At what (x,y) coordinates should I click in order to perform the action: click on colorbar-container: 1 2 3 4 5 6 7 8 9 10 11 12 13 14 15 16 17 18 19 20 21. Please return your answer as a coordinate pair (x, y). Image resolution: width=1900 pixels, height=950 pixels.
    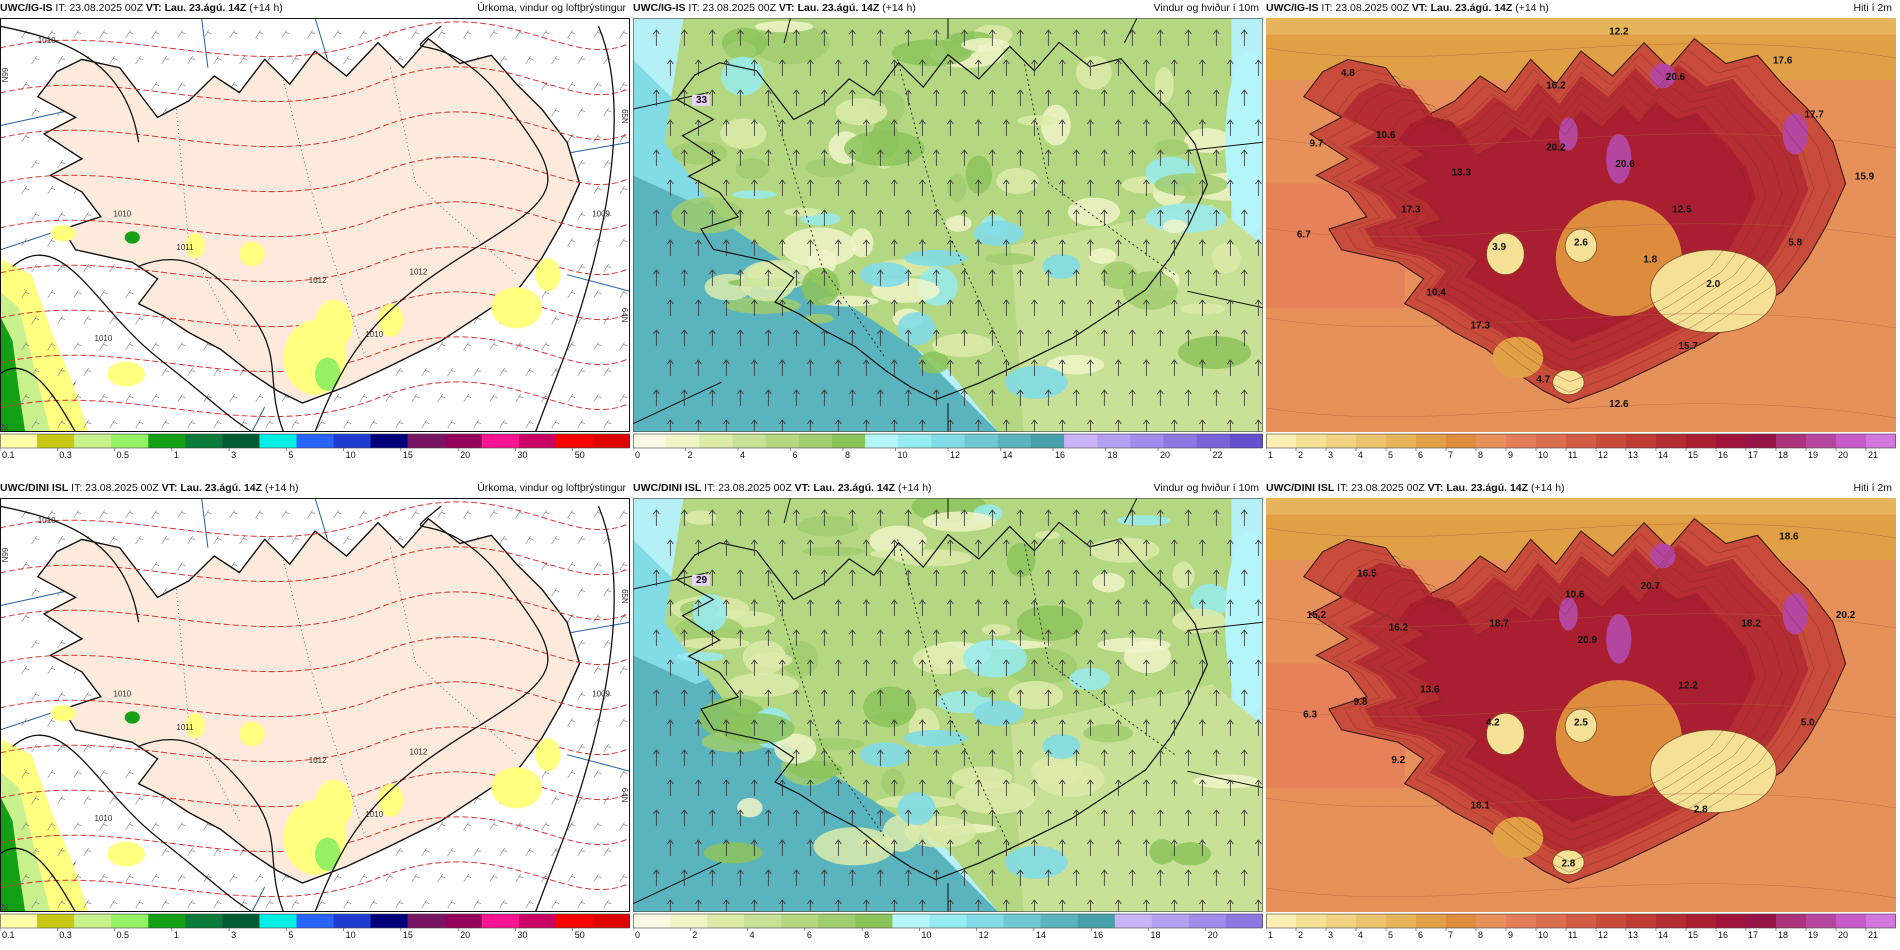
    Looking at the image, I should click on (1581, 447).